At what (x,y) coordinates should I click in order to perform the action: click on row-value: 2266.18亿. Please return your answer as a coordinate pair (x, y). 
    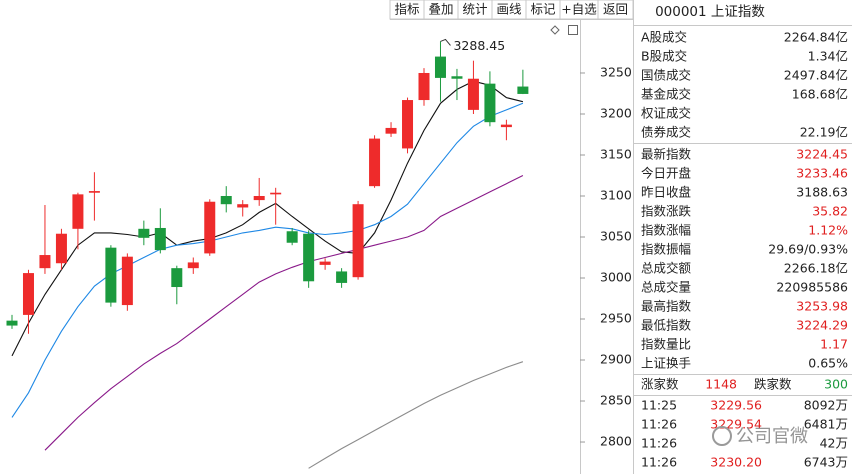
    Looking at the image, I should click on (816, 268).